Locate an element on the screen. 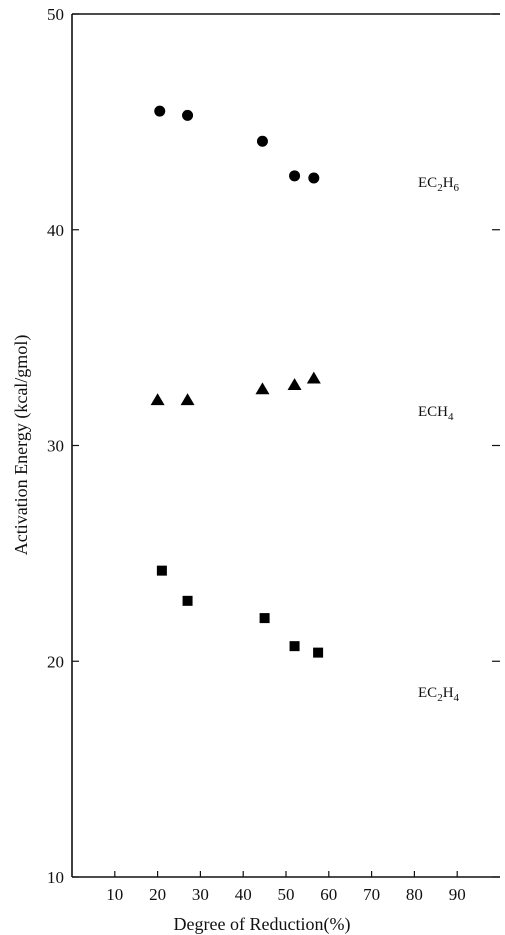 The image size is (505, 935). y-tick-label: 40 is located at coordinates (55, 230).